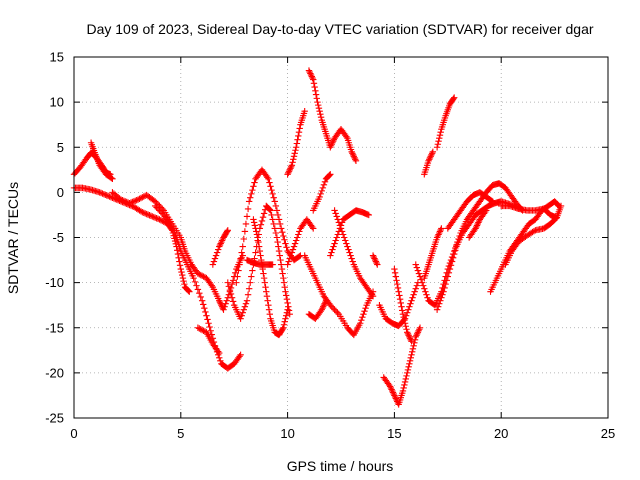 This screenshot has width=640, height=480. I want to click on y-tick-label: -10, so click(54, 282).